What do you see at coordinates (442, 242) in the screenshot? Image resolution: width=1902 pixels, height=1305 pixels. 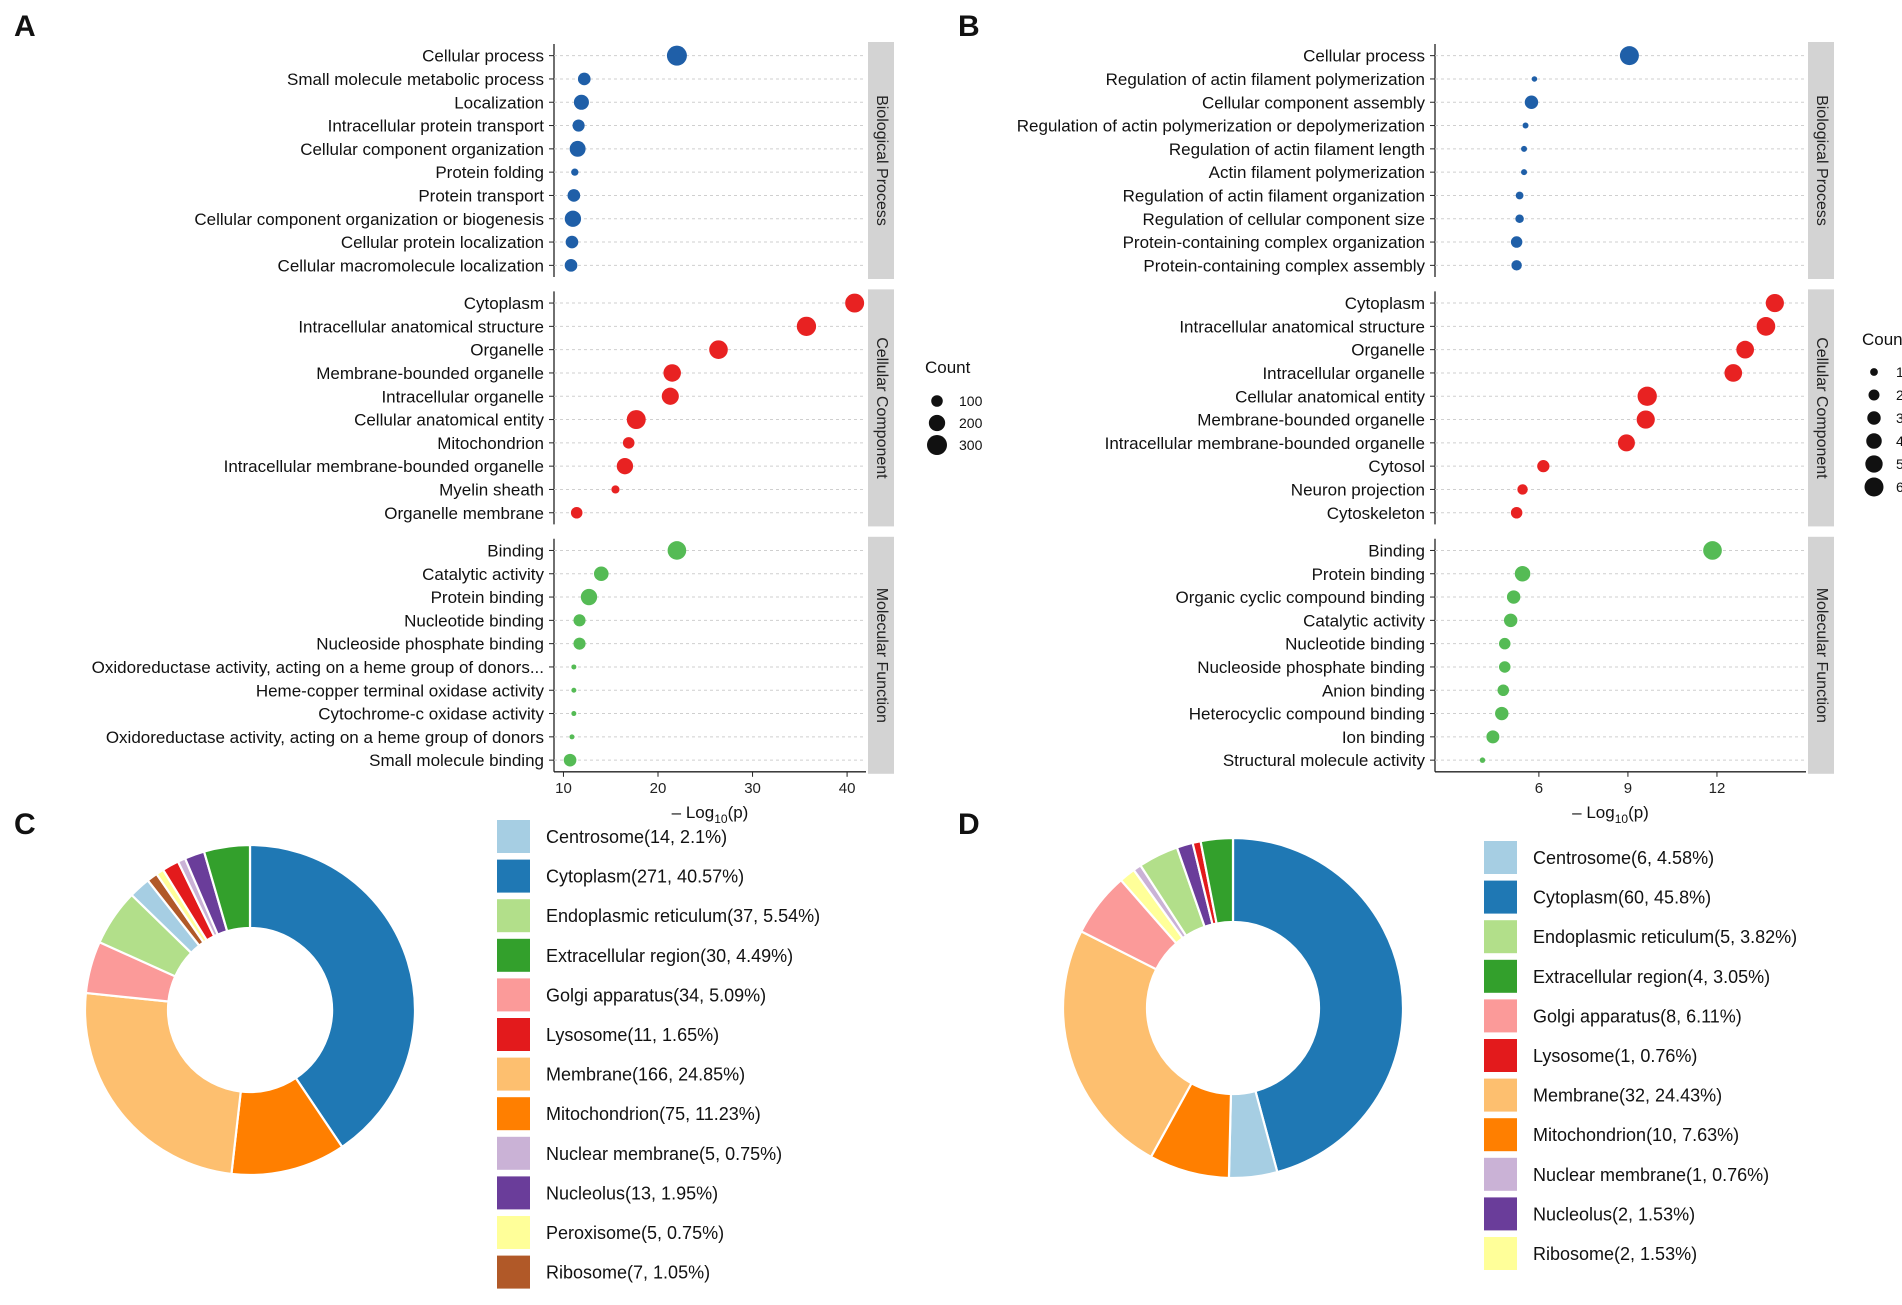 I see `term-label: Cellular protein localization` at bounding box center [442, 242].